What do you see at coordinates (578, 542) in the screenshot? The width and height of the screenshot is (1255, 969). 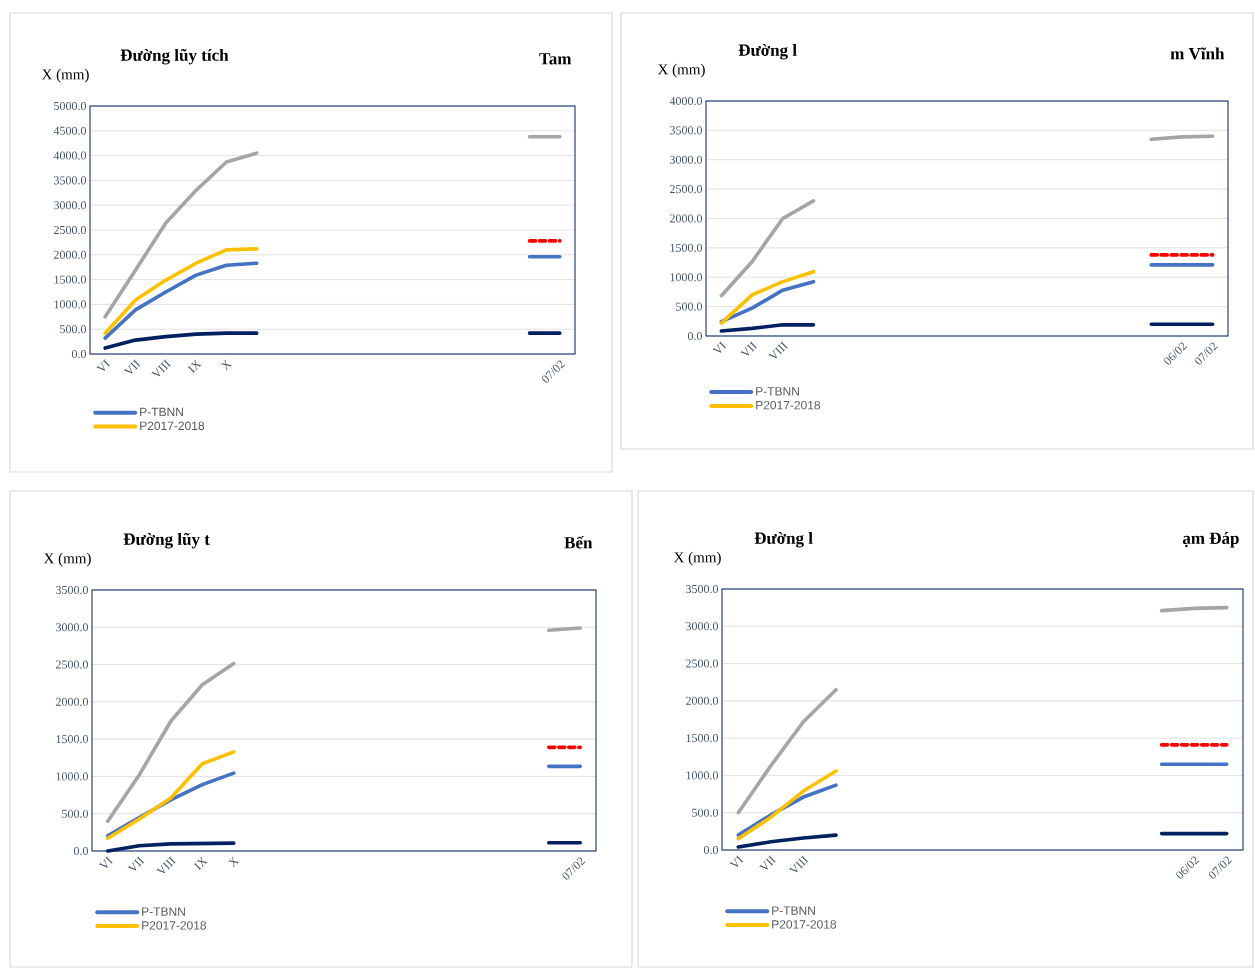 I see `text: Bến` at bounding box center [578, 542].